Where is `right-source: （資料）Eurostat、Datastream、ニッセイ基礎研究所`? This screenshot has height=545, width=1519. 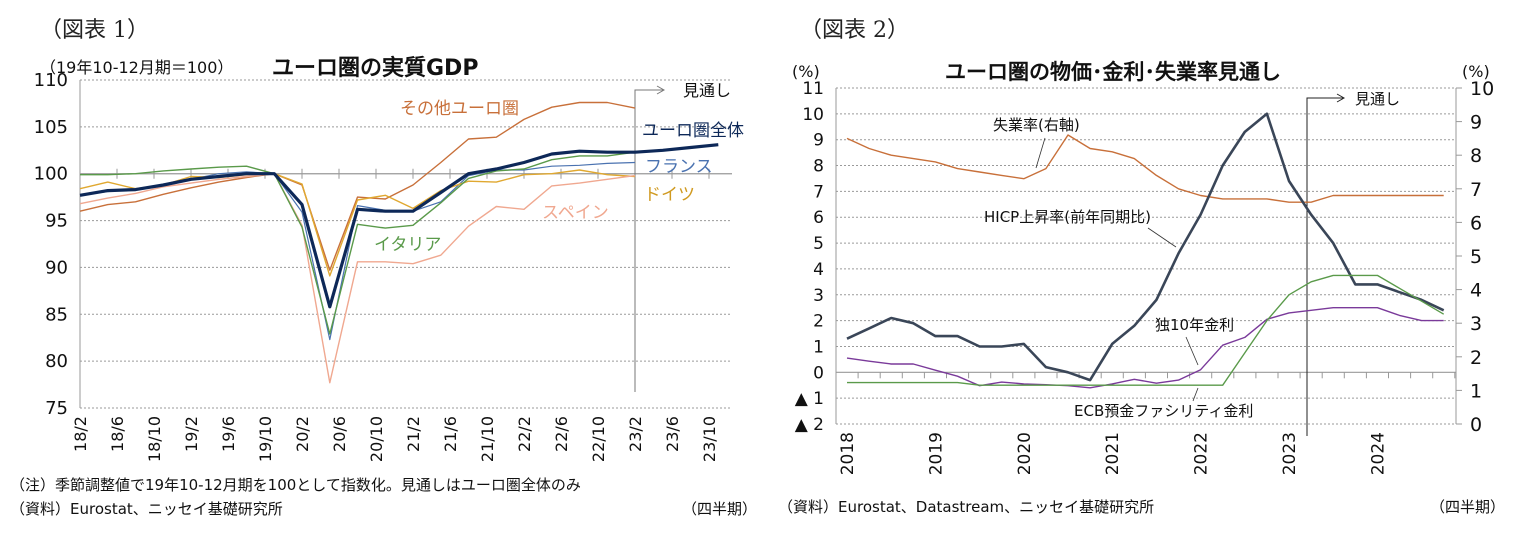 right-source: （資料）Eurostat、Datastream、ニッセイ基礎研究所 is located at coordinates (966, 507).